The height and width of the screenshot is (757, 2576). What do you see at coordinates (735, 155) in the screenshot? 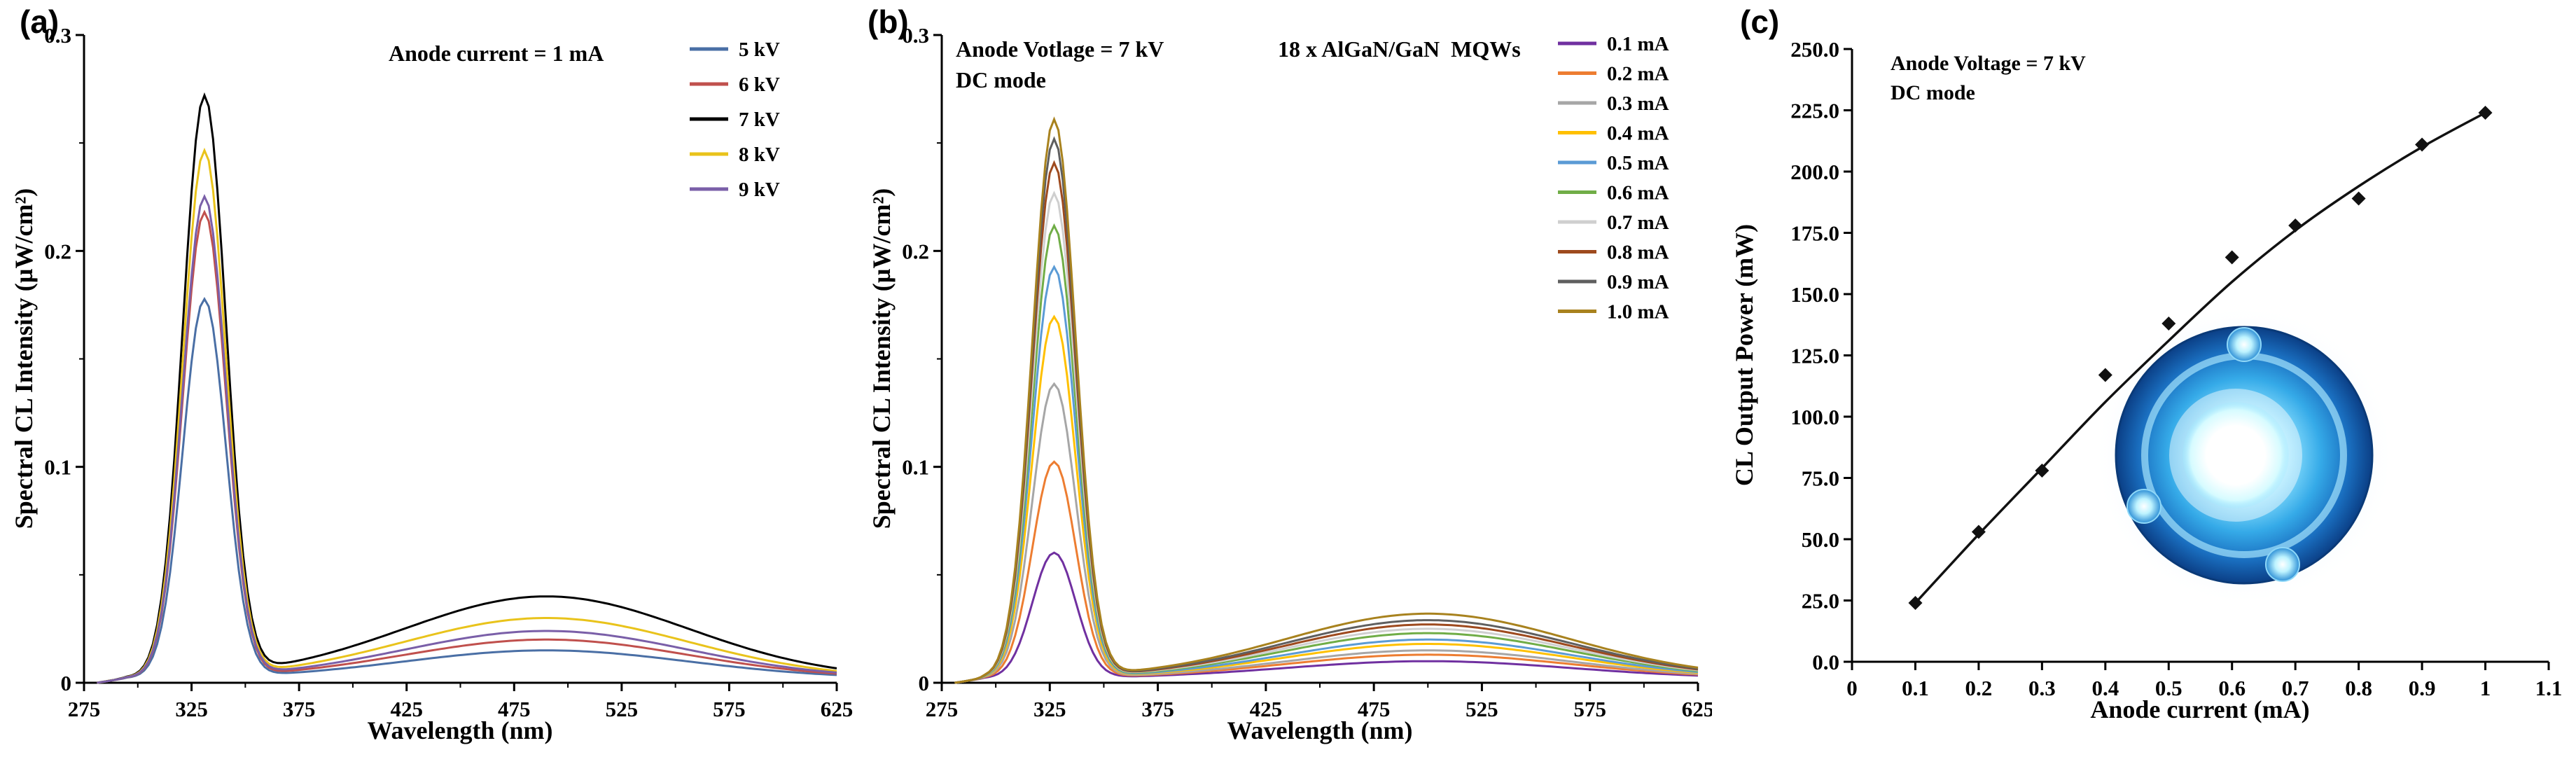
I see `legend-item: 8 kV` at bounding box center [735, 155].